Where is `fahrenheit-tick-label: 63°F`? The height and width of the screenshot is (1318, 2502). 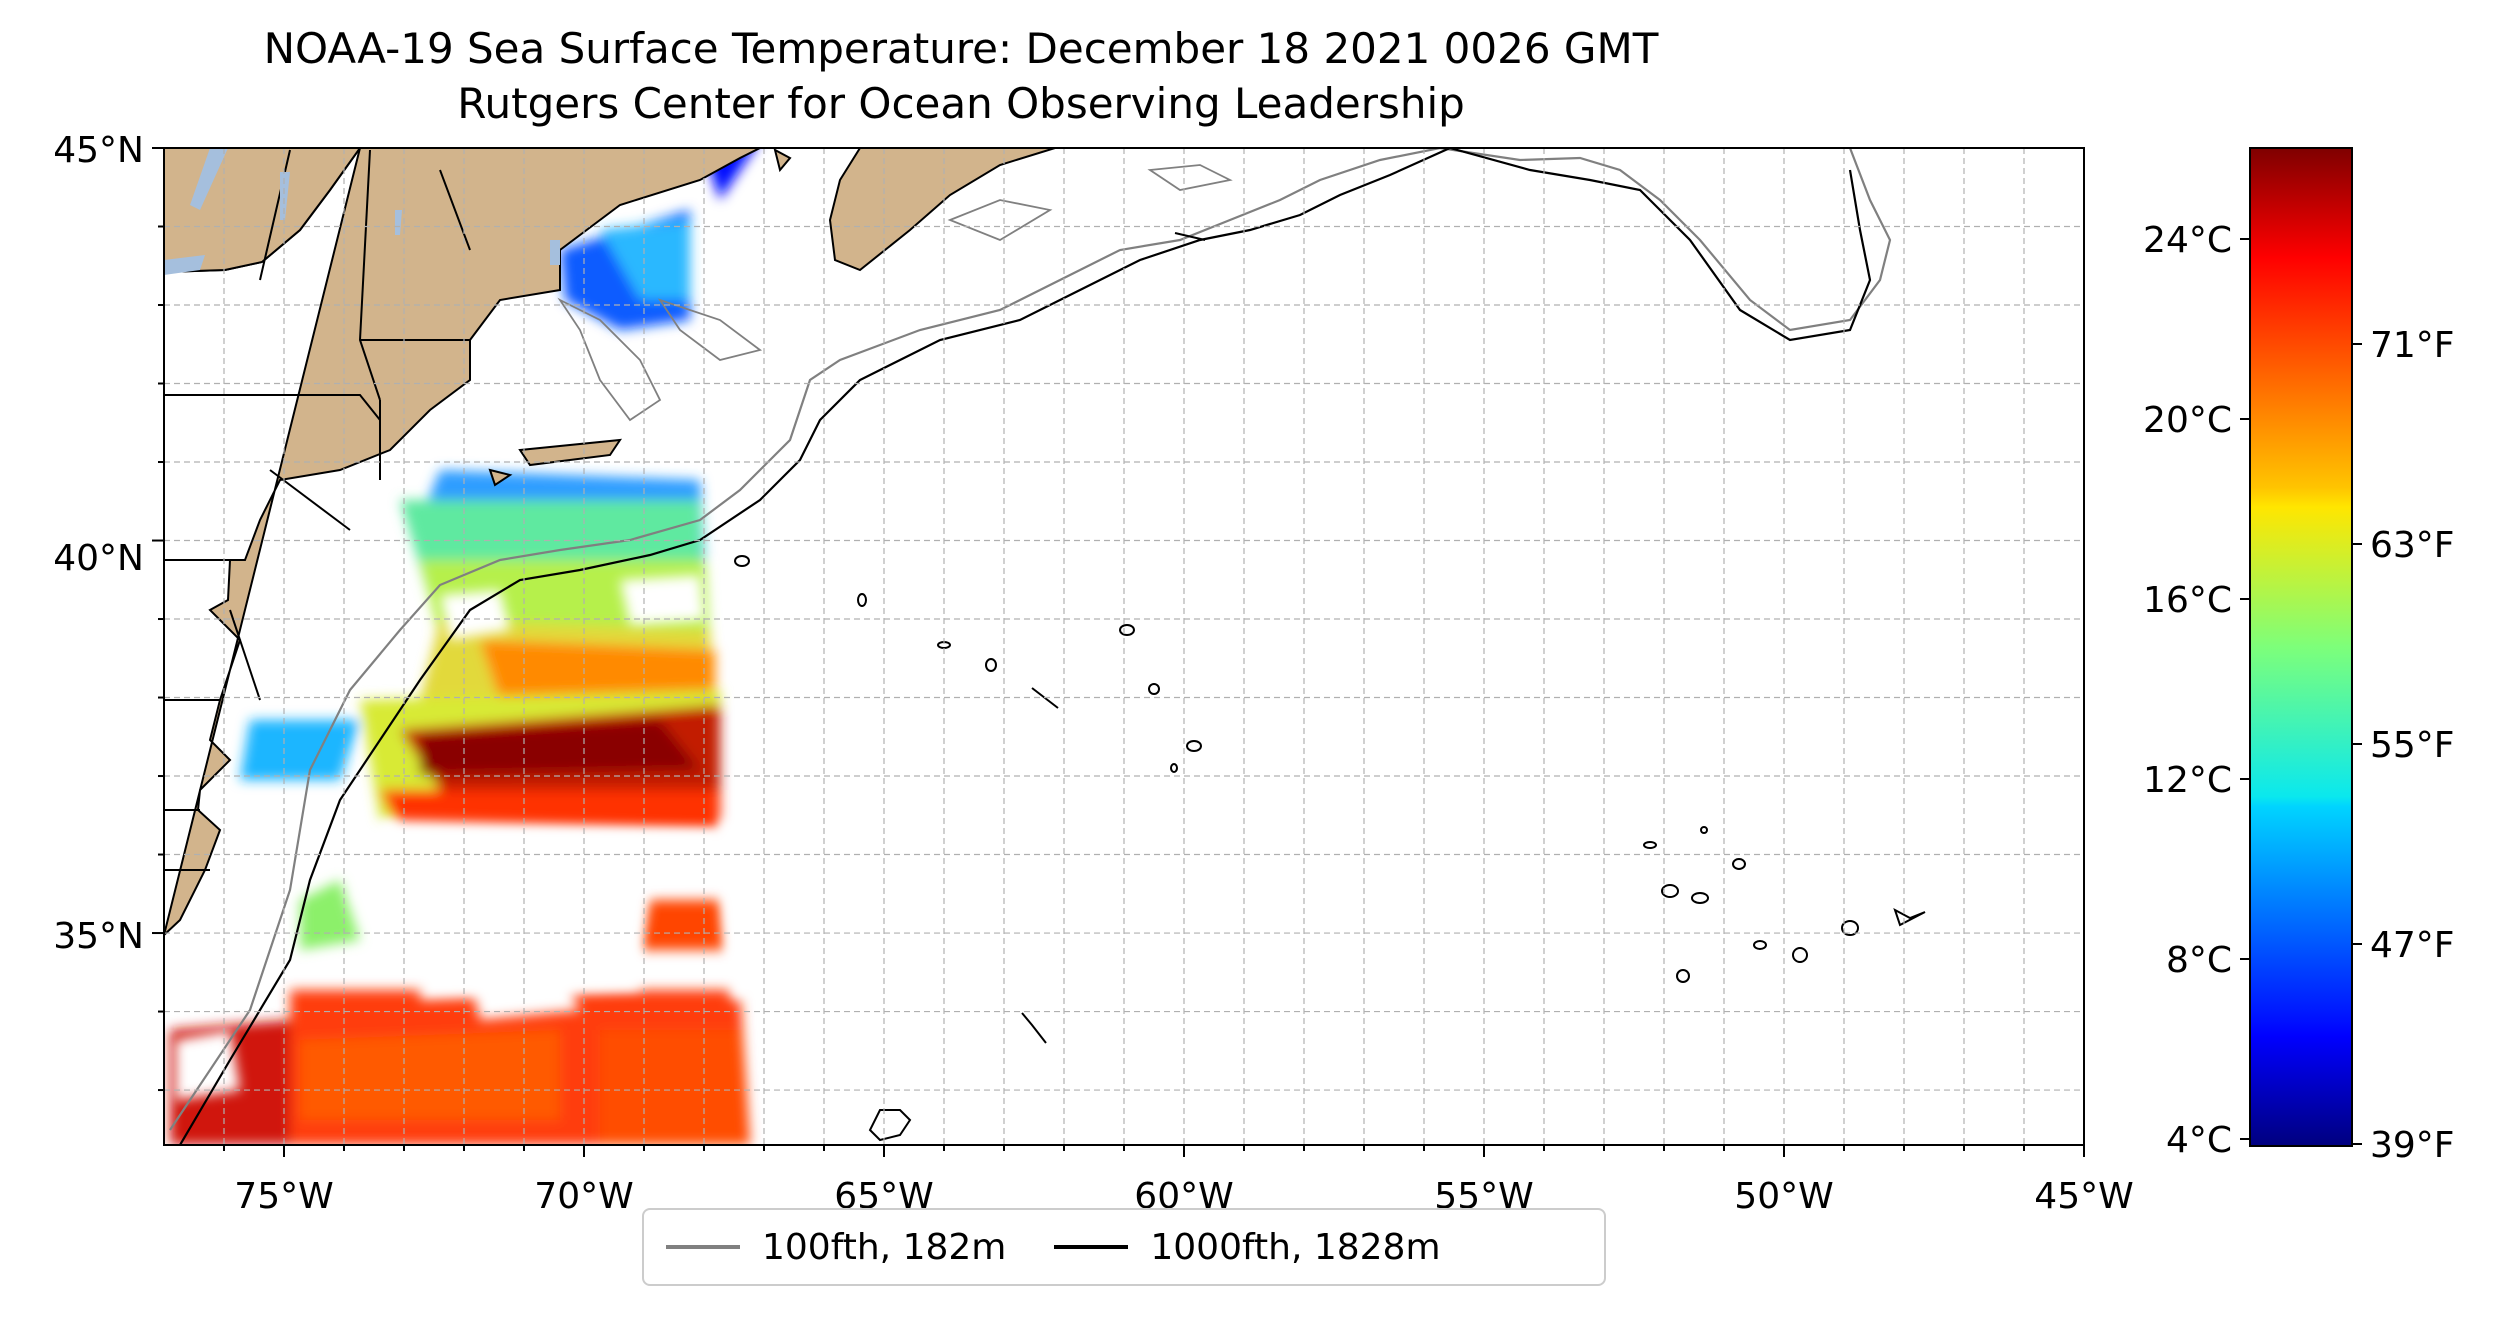 fahrenheit-tick-label: 63°F is located at coordinates (2412, 545).